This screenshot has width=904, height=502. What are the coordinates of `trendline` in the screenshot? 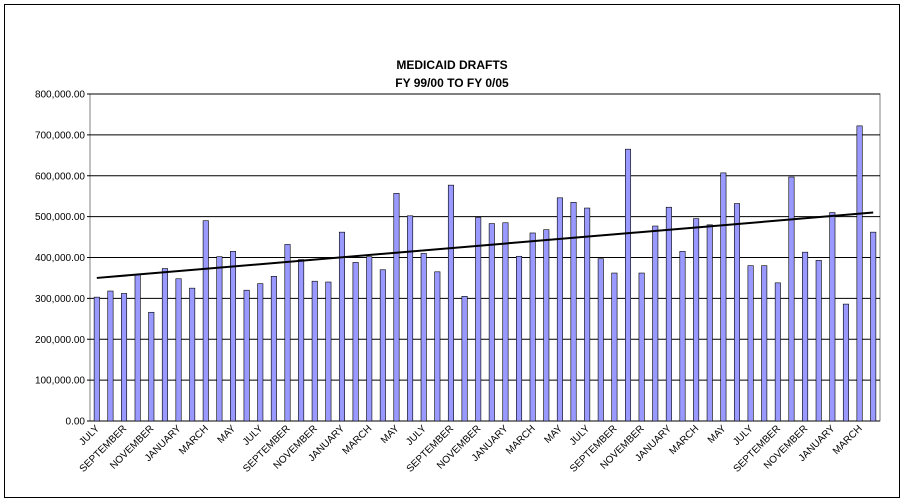 It's located at (485, 245).